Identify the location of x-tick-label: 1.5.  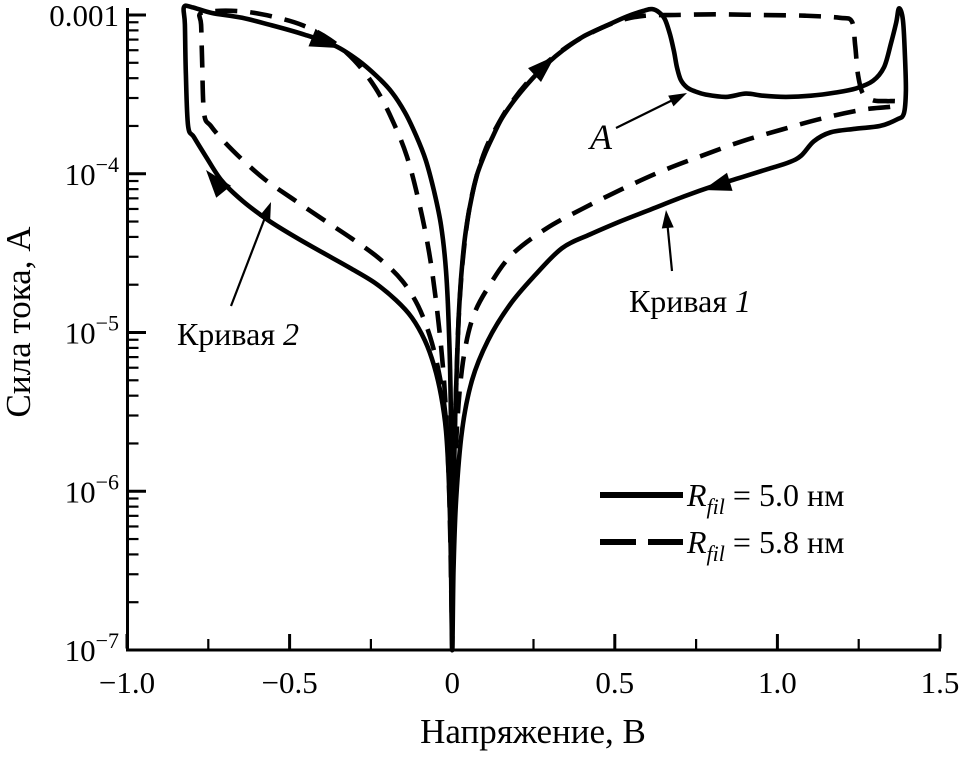
(940, 682).